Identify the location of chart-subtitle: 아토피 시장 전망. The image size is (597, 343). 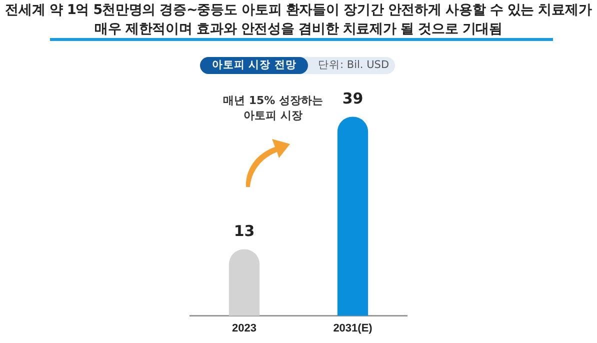
(254, 65).